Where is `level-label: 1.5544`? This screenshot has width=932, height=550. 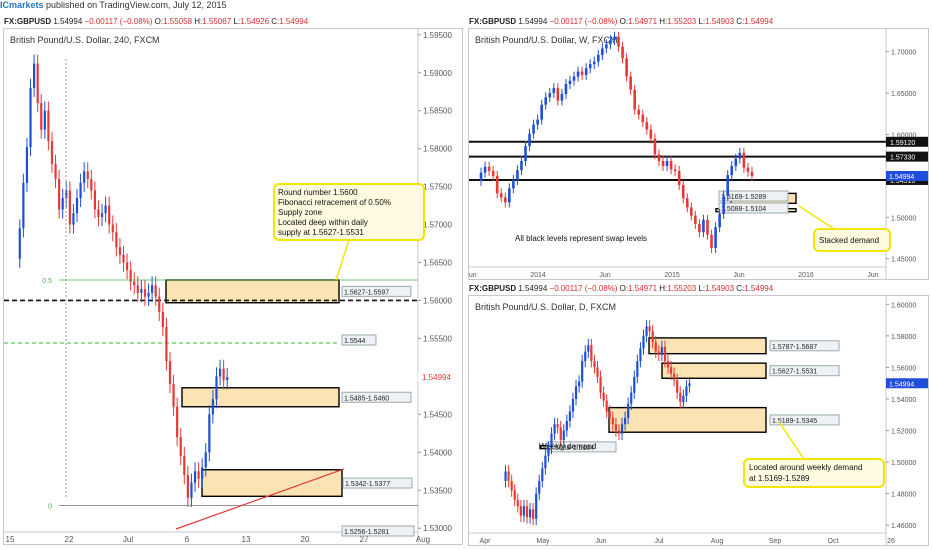
level-label: 1.5544 is located at coordinates (355, 341).